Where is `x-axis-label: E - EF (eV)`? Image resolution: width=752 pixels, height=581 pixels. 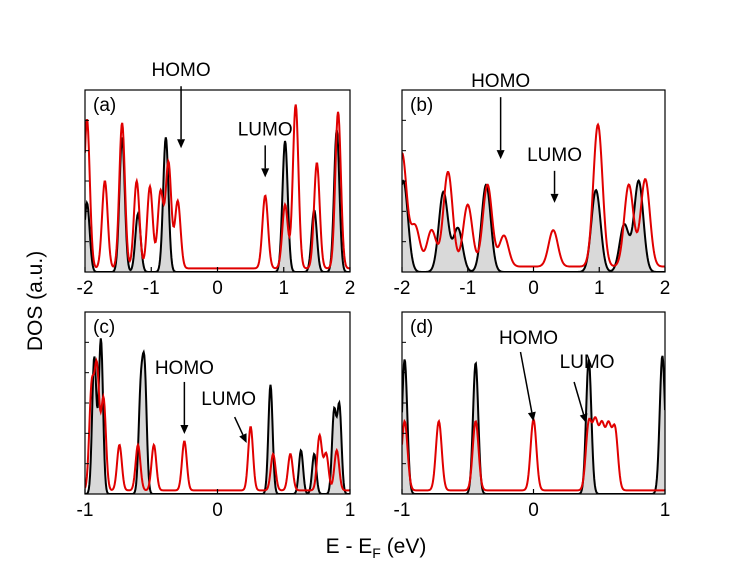
x-axis-label: E - EF (eV) is located at coordinates (376, 548).